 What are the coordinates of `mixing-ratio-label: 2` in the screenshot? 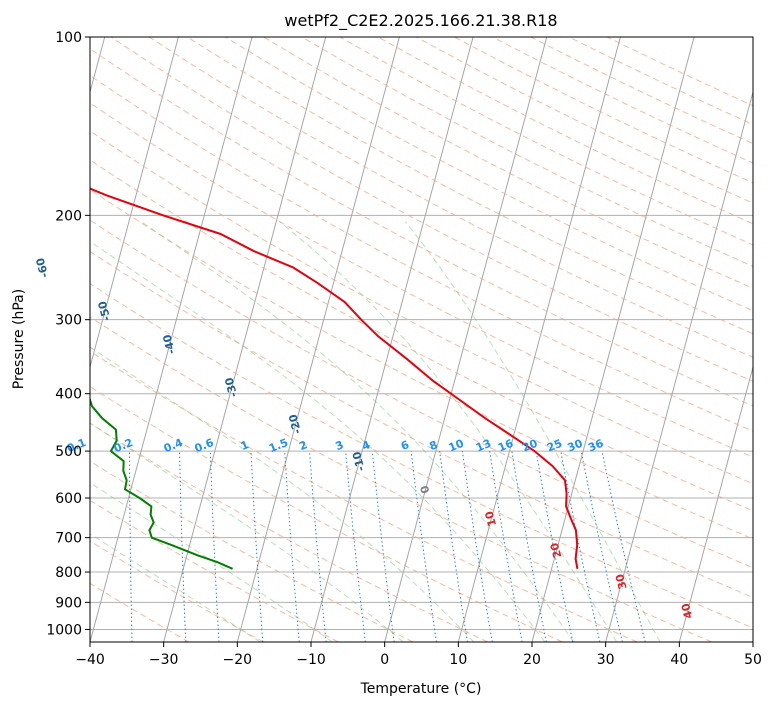 It's located at (303, 445).